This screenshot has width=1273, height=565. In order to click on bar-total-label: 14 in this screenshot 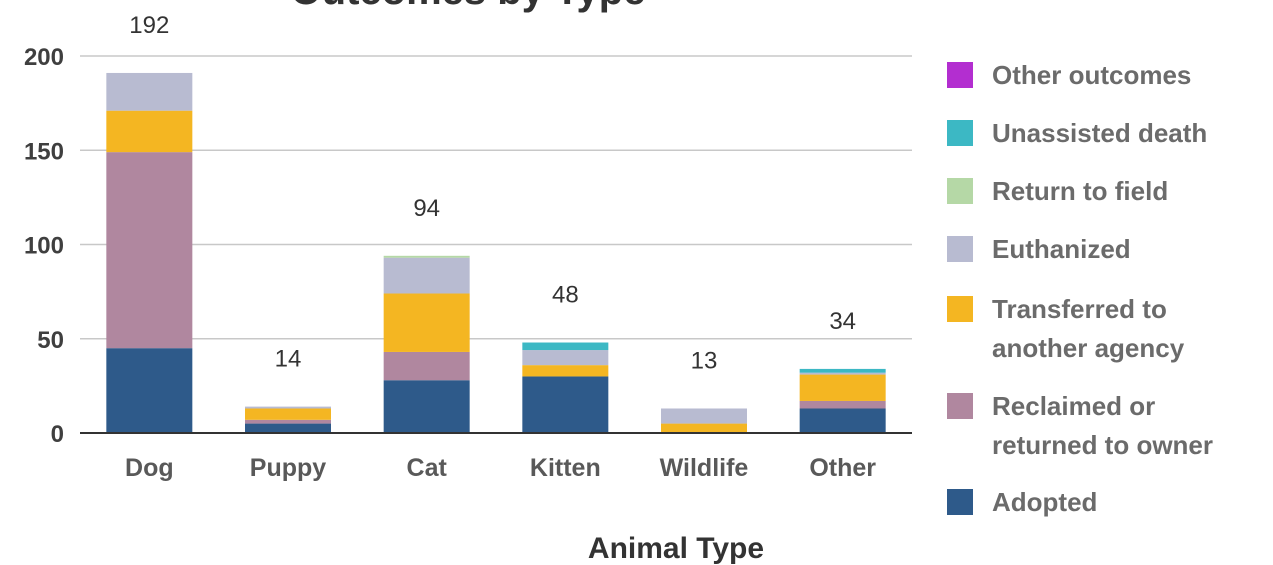, I will do `click(288, 359)`.